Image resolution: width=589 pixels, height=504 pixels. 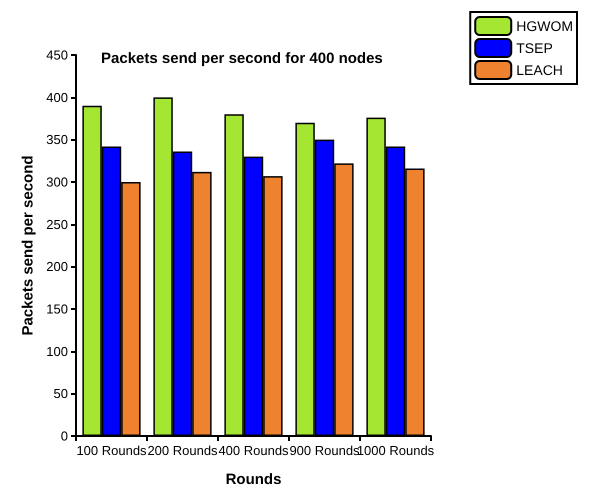 I want to click on y-tick-label: 450, so click(x=57, y=55).